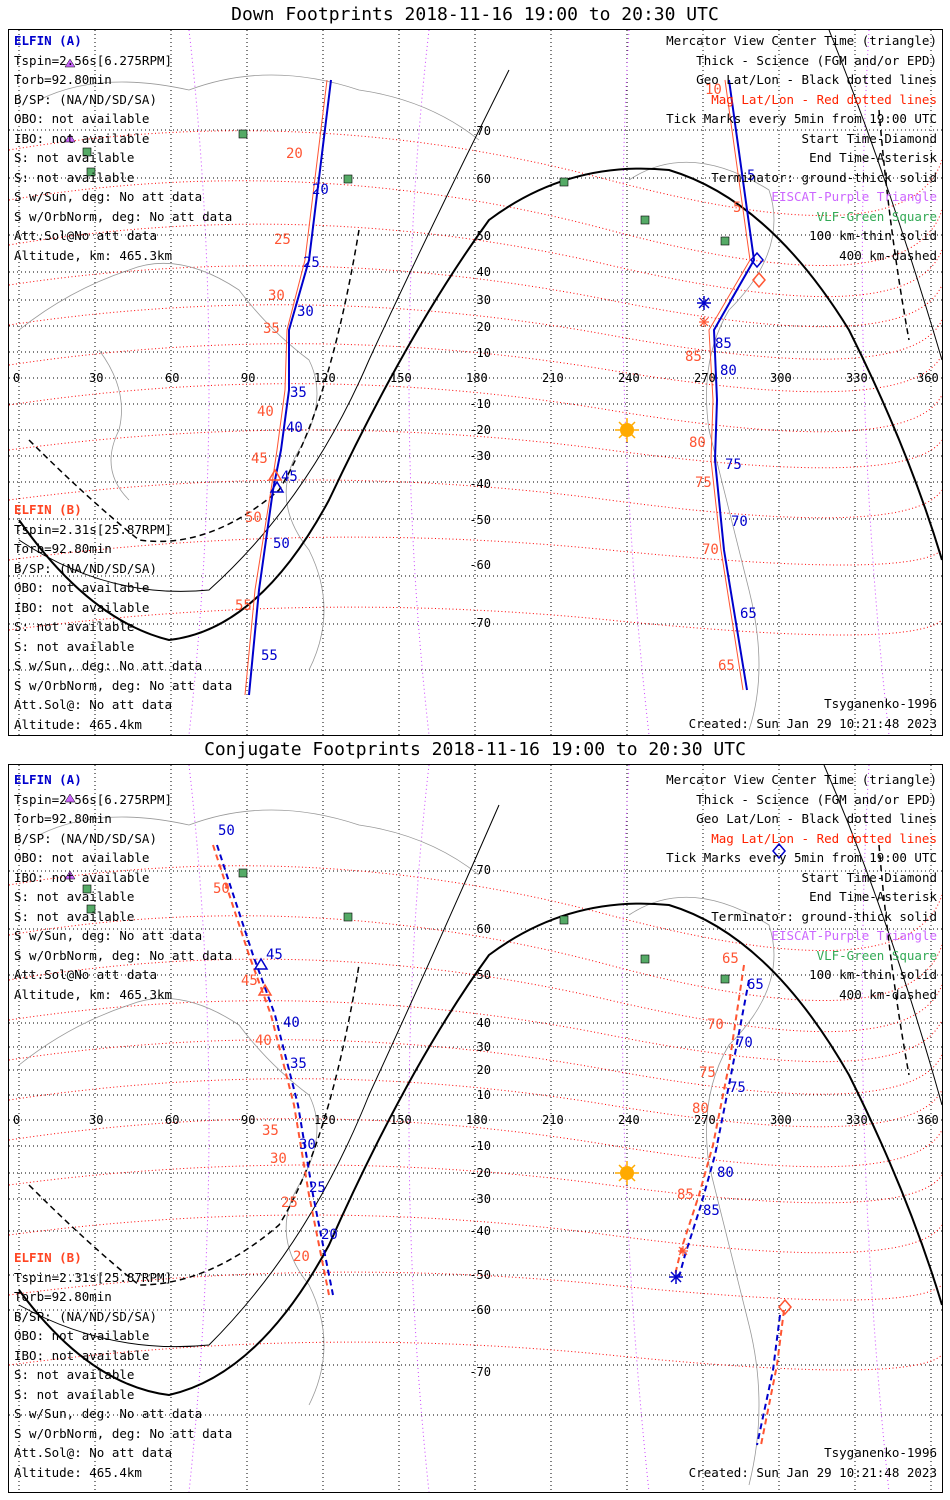  Describe the element at coordinates (480, 623) in the screenshot. I see `lat-label: -70` at that location.